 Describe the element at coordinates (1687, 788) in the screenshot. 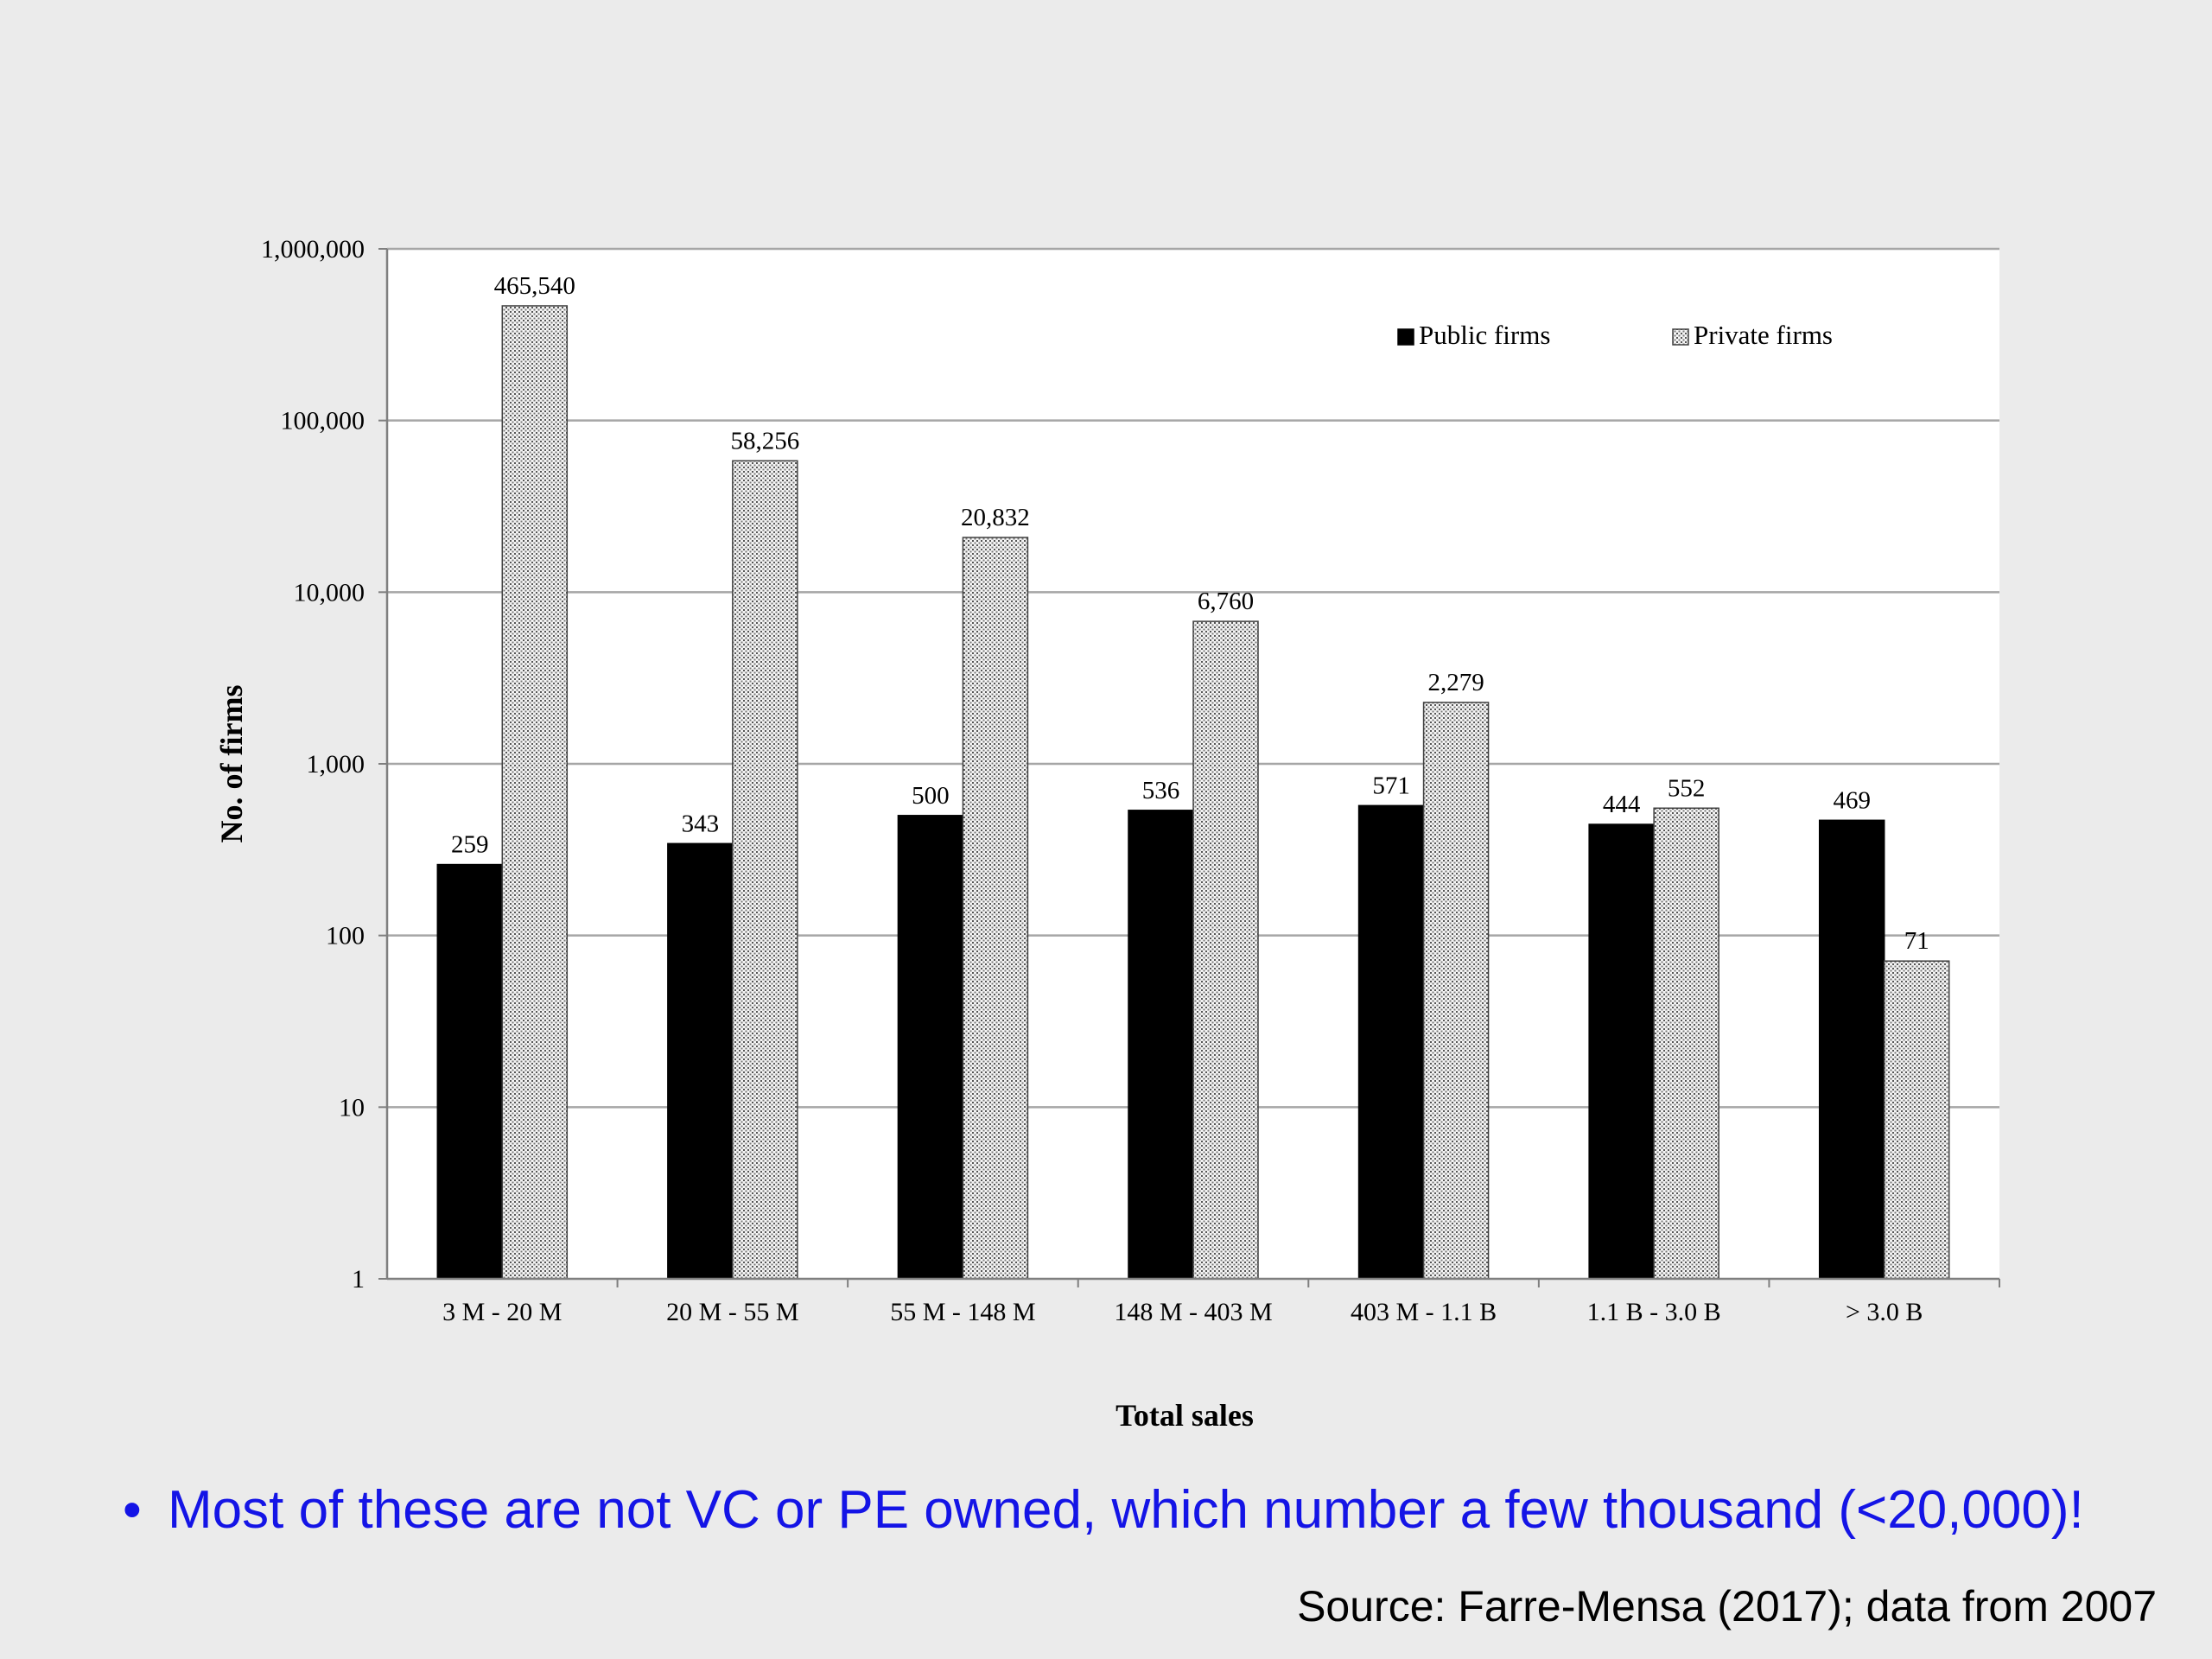

I see `data-label: 552` at that location.